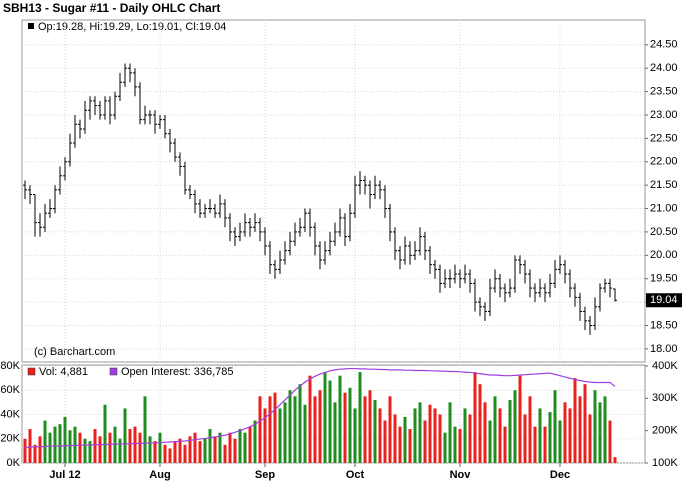 The width and height of the screenshot is (688, 503). I want to click on y-tick-label: 20.00, so click(664, 255).